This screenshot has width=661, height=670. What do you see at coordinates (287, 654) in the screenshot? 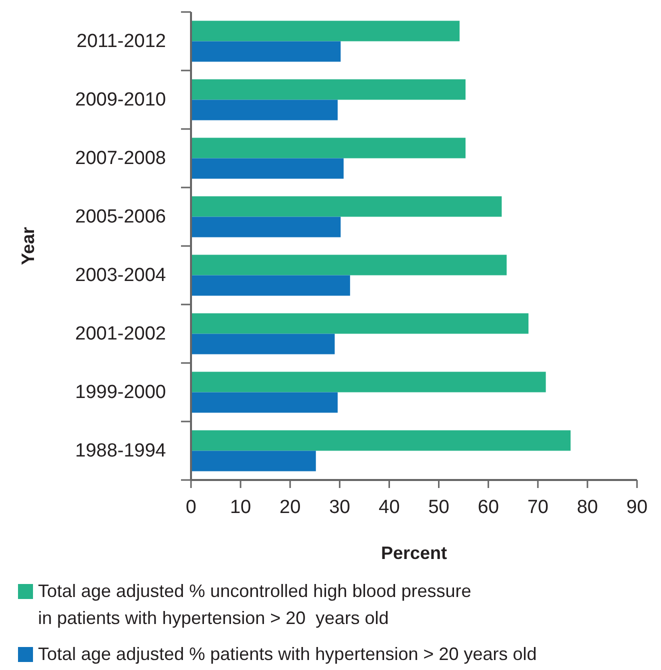
I see `legend-label: Total age adjusted % patients with hypertension > 20 years old` at bounding box center [287, 654].